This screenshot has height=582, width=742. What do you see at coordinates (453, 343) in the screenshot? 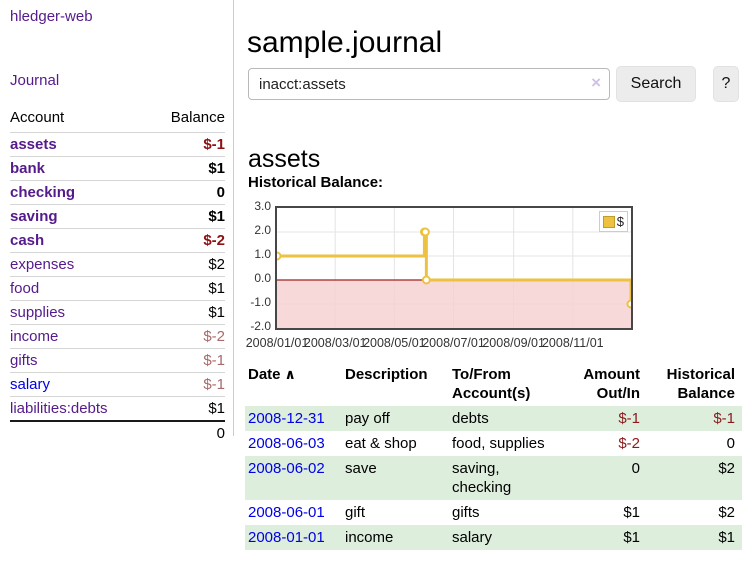
I see `x-axis-tick: 2008/07/01` at bounding box center [453, 343].